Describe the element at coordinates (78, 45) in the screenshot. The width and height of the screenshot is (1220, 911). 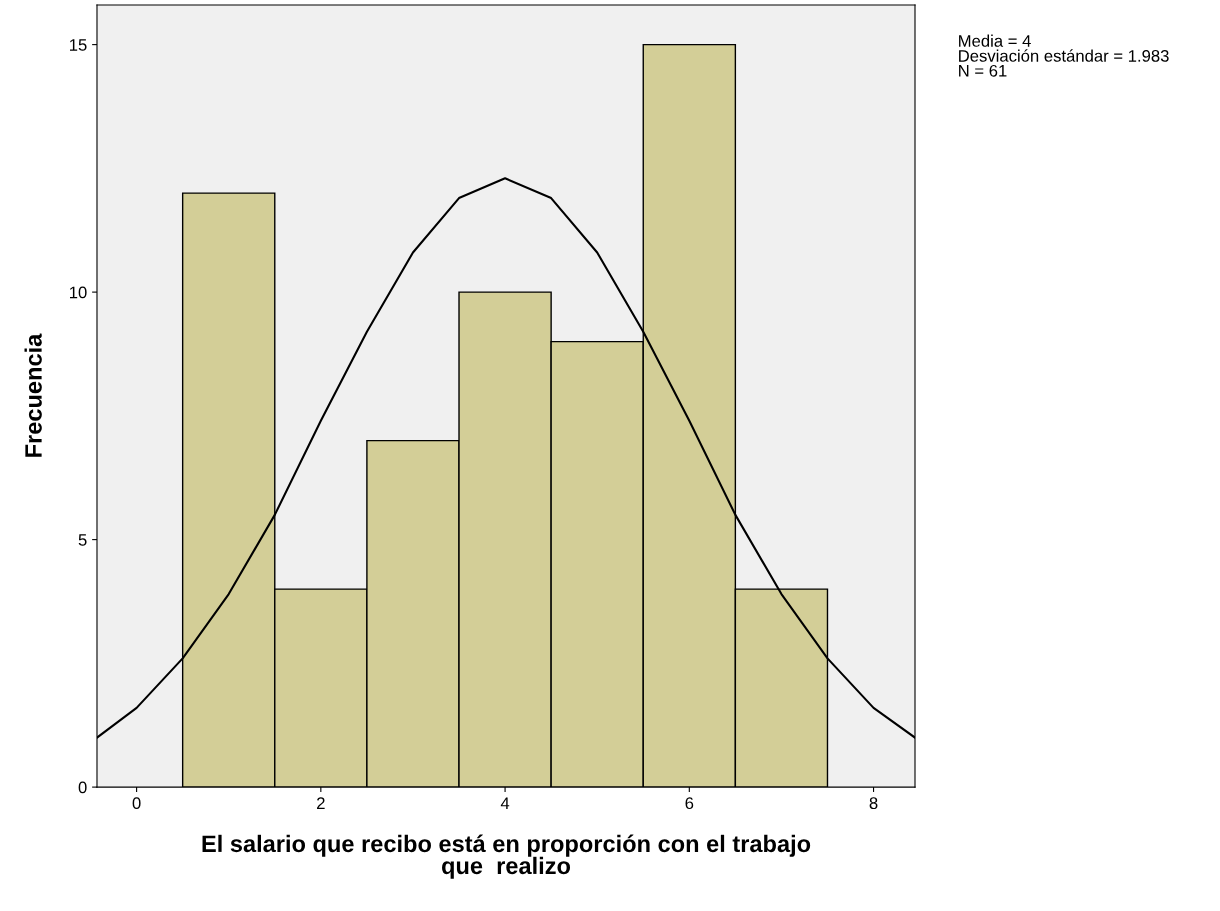
I see `y-tick-label: 15` at that location.